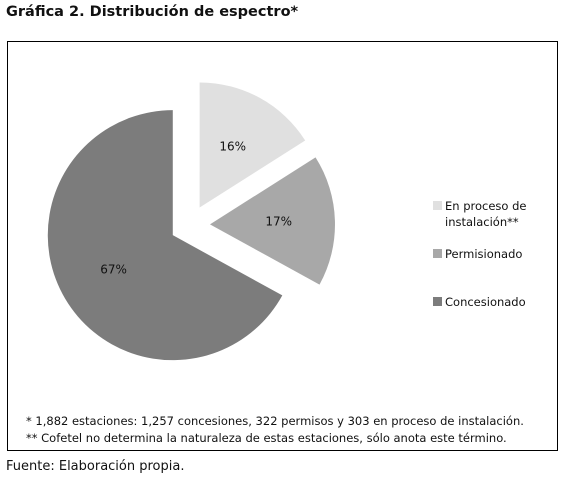 The image size is (567, 483). I want to click on source-note: Fuente: Elaboración propia., so click(95, 466).